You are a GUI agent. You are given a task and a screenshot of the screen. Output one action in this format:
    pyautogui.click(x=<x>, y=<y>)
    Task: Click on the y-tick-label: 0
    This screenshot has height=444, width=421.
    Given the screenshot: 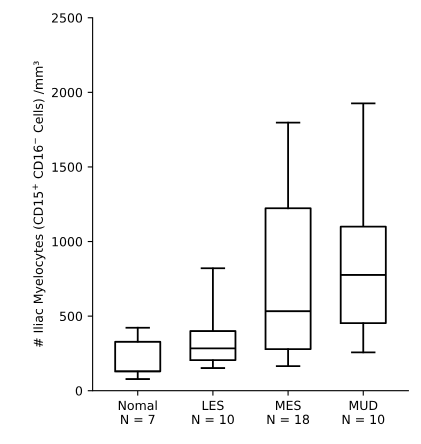 What is the action you would take?
    pyautogui.click(x=79, y=391)
    